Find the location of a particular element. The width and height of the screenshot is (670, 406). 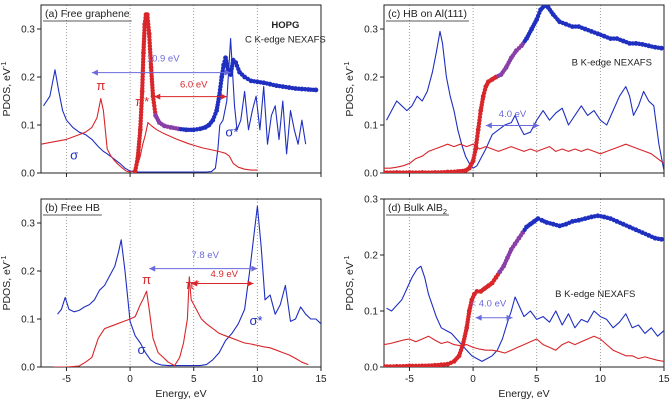

panel-label-main: (c) HB on Al(111) is located at coordinates (427, 14).